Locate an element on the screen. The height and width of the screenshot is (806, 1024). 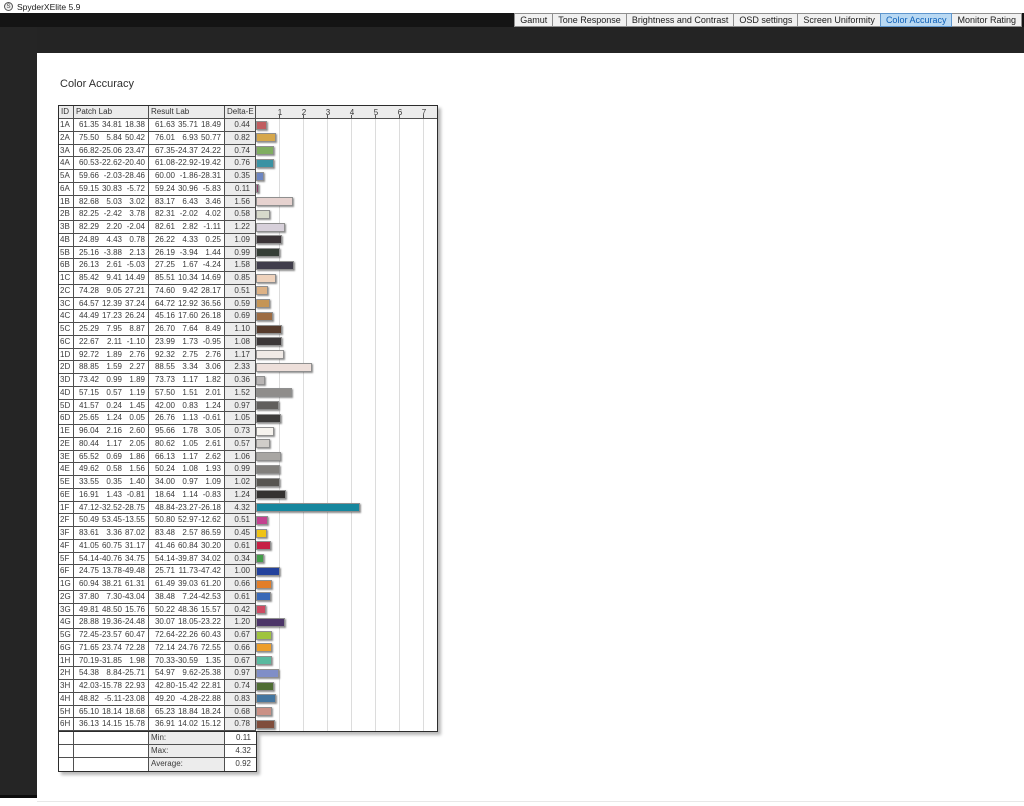
lab-value: 28.88 is located at coordinates (88, 622).